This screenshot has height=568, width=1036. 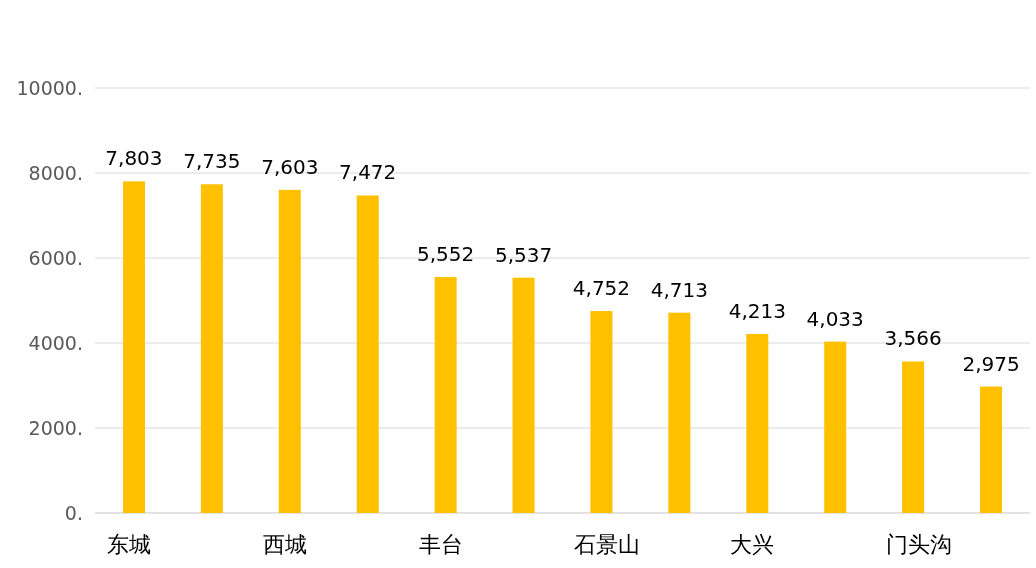 What do you see at coordinates (757, 310) in the screenshot?
I see `data-label: 4,213` at bounding box center [757, 310].